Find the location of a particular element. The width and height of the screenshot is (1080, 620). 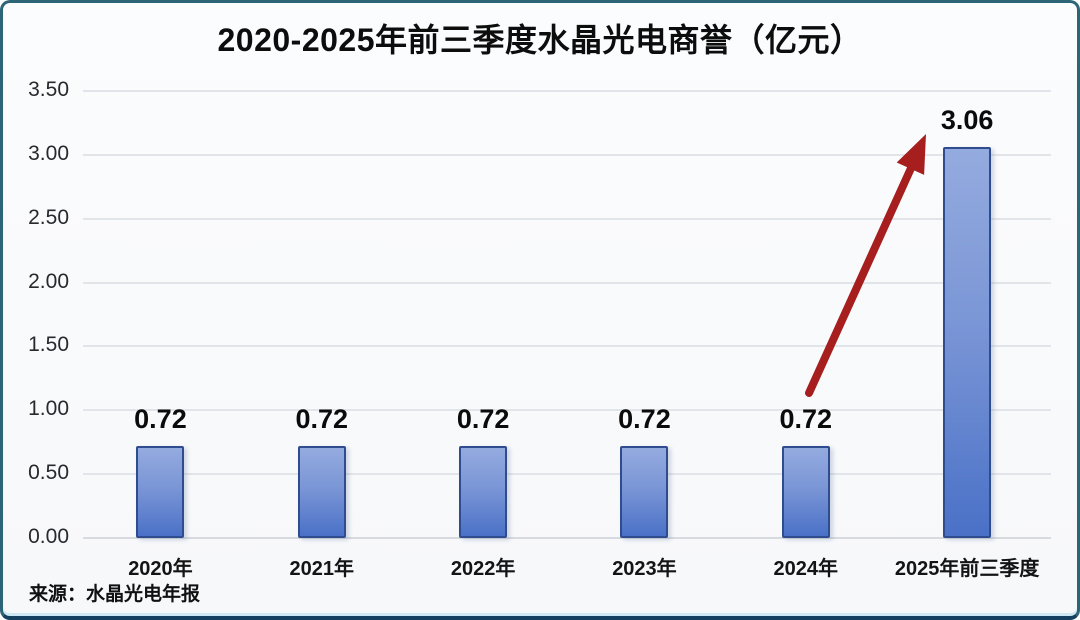

source-note: 来源：水晶光电年报 is located at coordinates (115, 594).